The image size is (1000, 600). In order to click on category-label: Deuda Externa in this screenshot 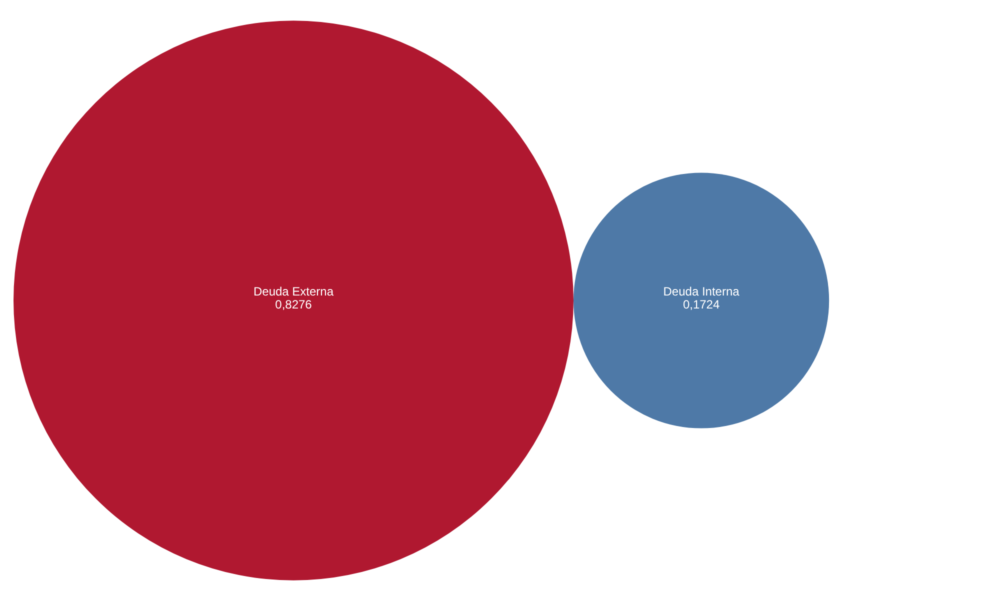, I will do `click(293, 291)`.